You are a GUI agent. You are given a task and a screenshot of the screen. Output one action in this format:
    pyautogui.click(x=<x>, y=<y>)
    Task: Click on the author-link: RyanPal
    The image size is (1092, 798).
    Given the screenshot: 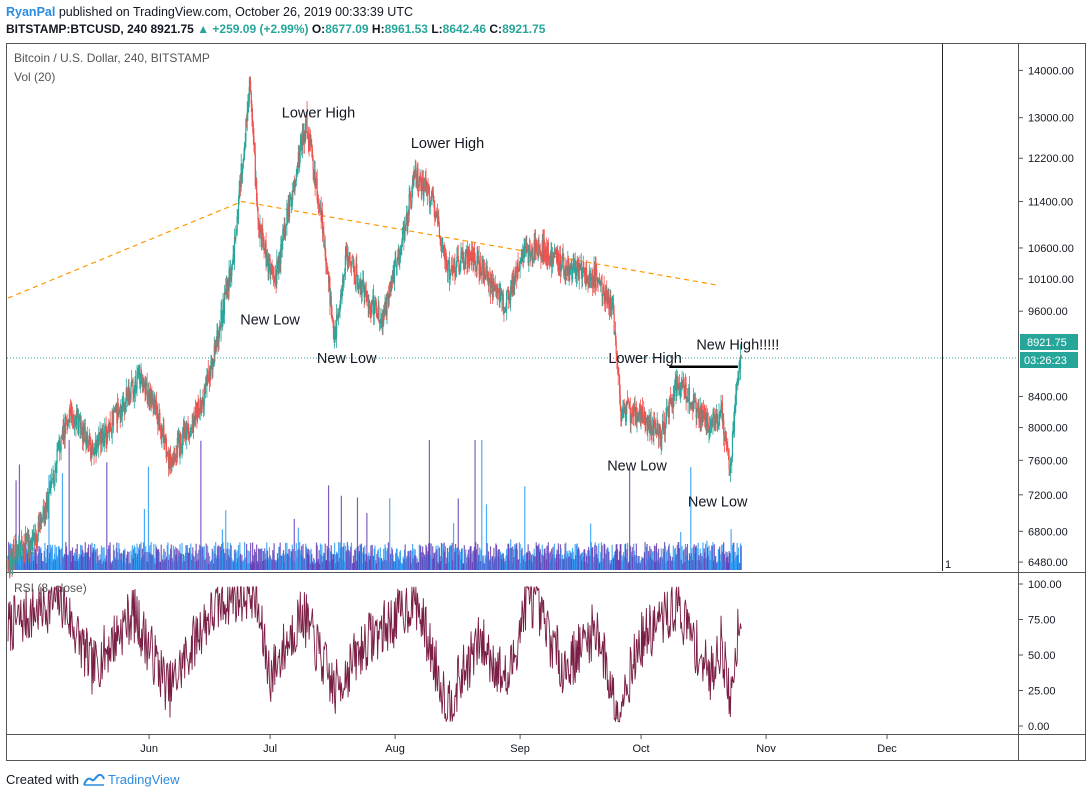 What is the action you would take?
    pyautogui.click(x=31, y=12)
    